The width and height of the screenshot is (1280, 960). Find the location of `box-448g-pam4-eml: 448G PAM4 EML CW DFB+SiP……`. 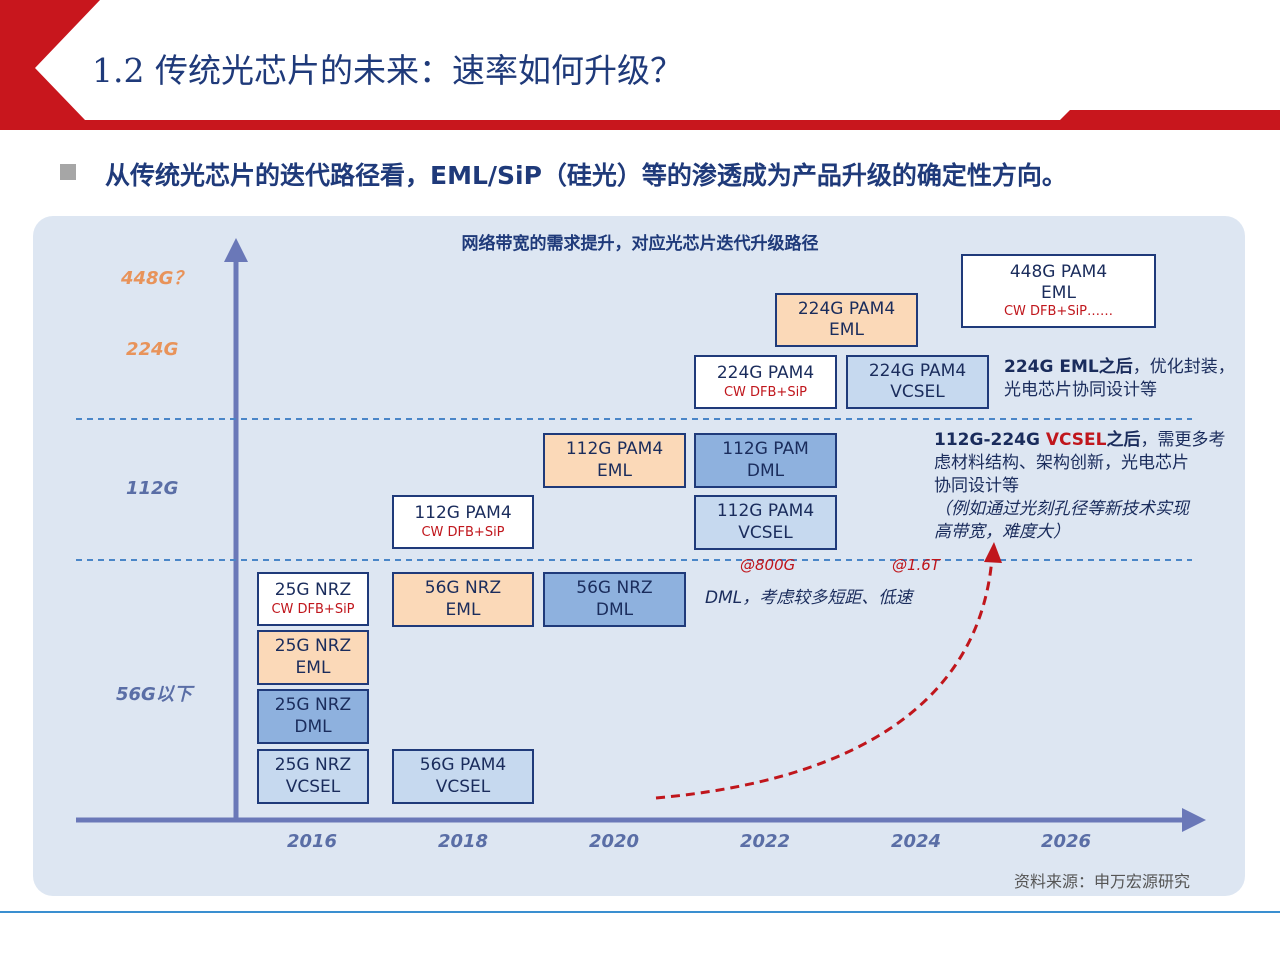

box-448g-pam4-eml: 448G PAM4 EML CW DFB+SiP…… is located at coordinates (1058, 291).